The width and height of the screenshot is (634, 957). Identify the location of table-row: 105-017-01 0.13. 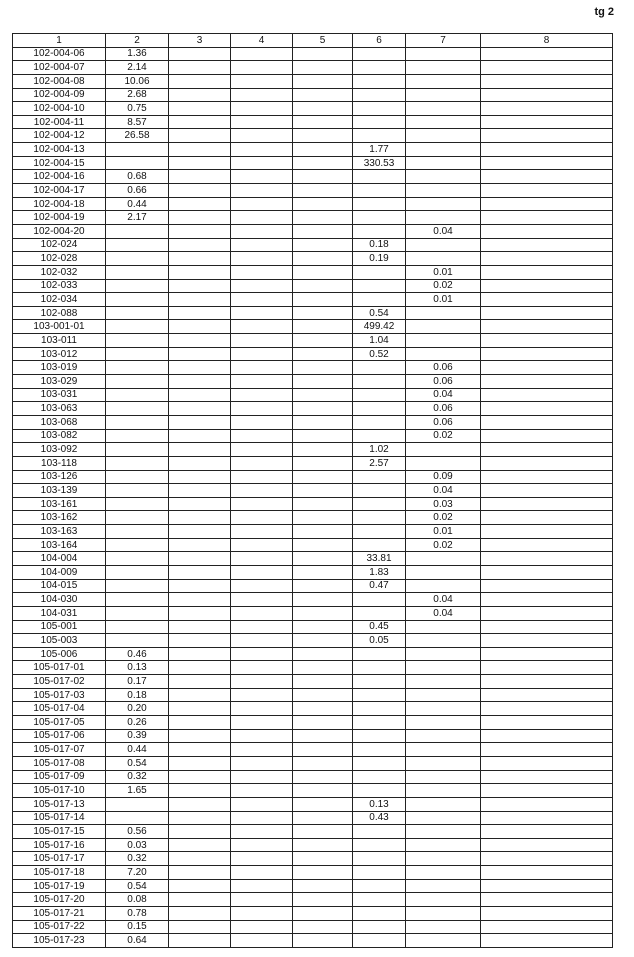
(312, 668).